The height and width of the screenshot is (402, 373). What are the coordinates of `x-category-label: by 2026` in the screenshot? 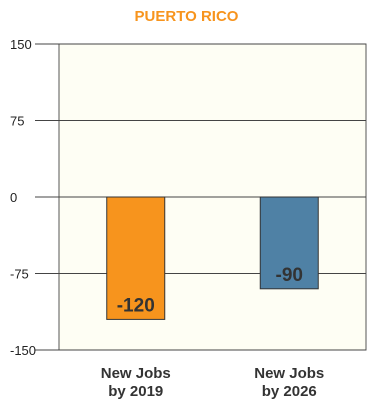 It's located at (289, 391).